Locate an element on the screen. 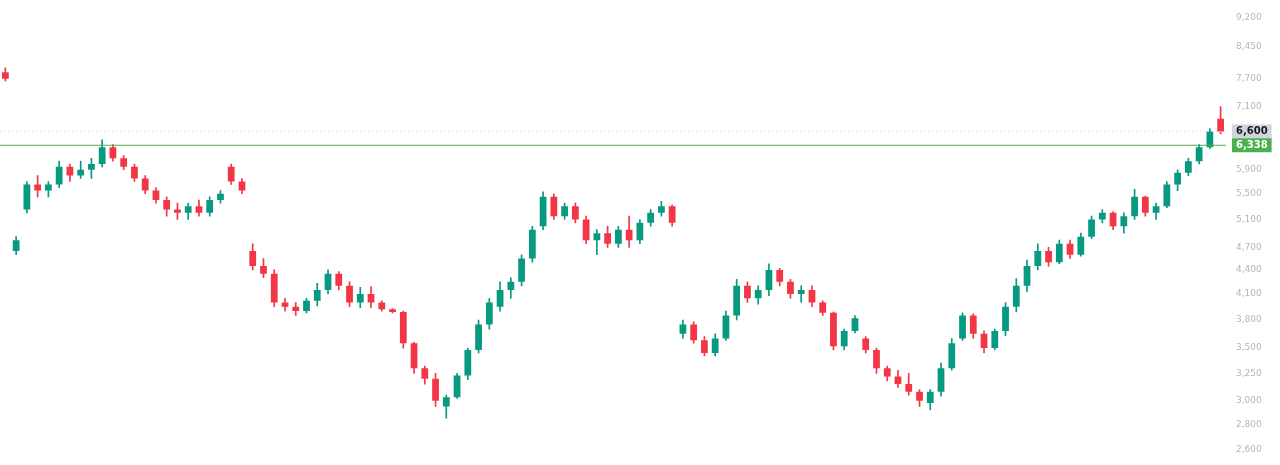 This screenshot has height=465, width=1280. y-tick-label: 2,800 is located at coordinates (1249, 423).